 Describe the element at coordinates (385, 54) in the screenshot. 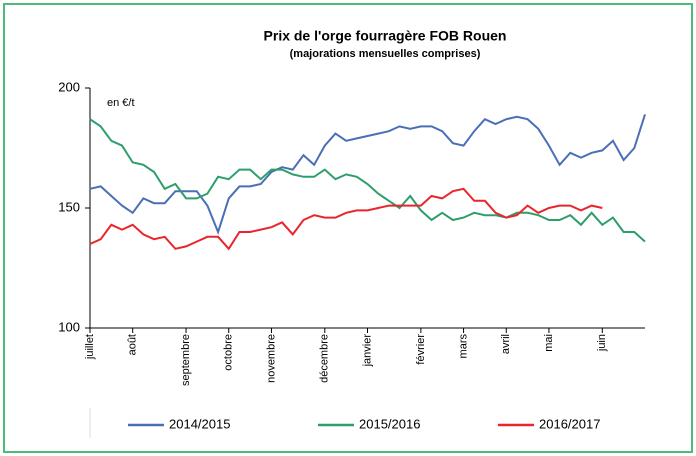

I see `chart-subtitle: (majorations mensuelles comprises)` at that location.